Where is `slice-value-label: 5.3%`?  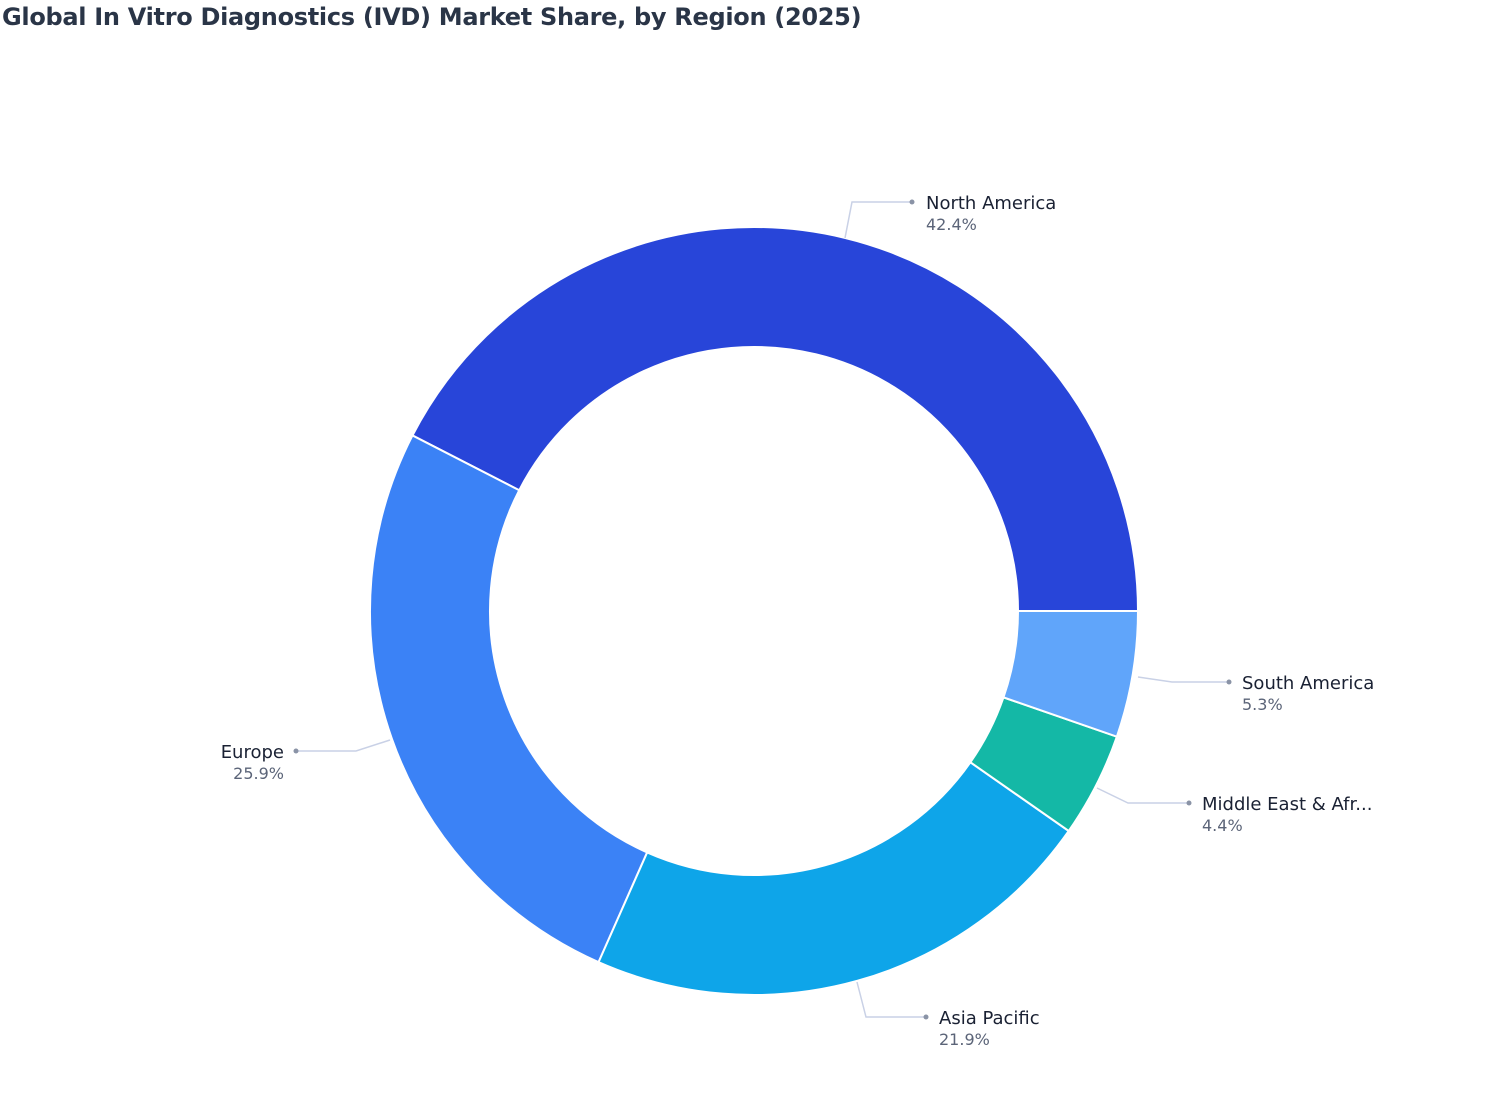
slice-value-label: 5.3% is located at coordinates (1262, 704).